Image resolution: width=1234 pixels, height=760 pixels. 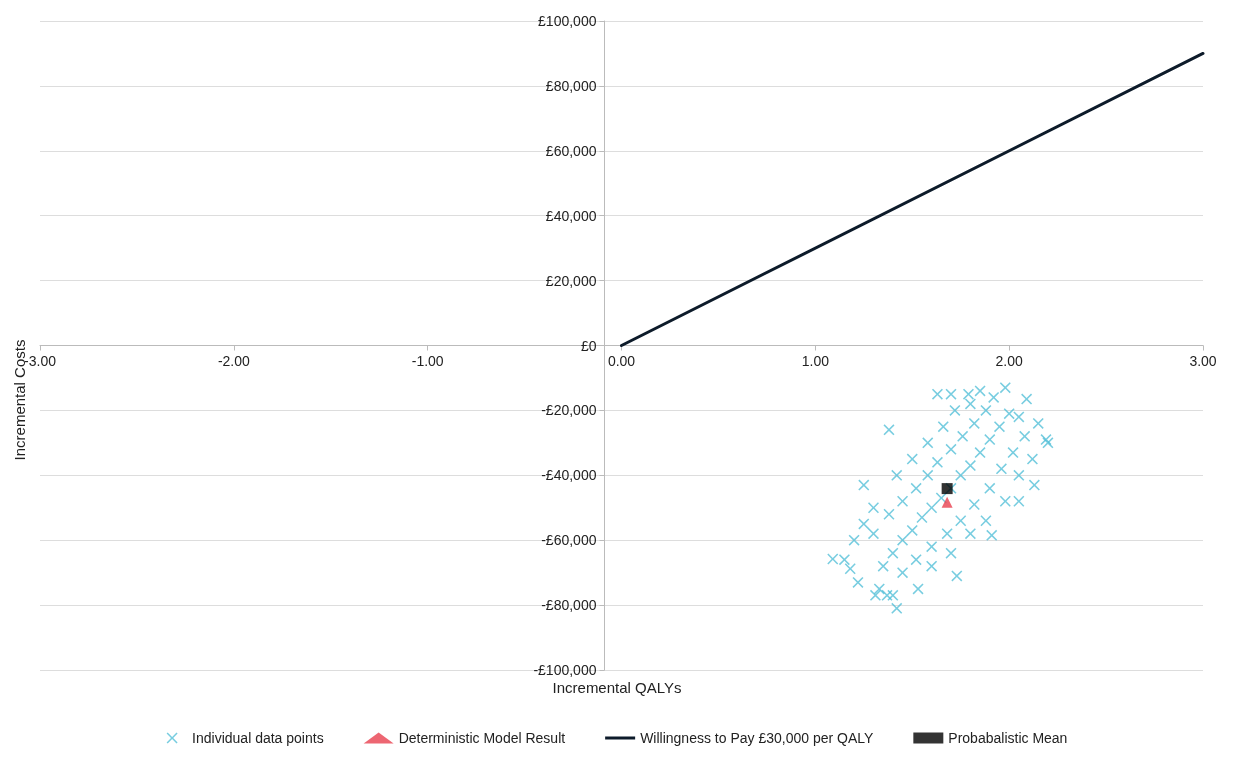 What do you see at coordinates (40, 360) in the screenshot?
I see `x-tick-label: -3.00` at bounding box center [40, 360].